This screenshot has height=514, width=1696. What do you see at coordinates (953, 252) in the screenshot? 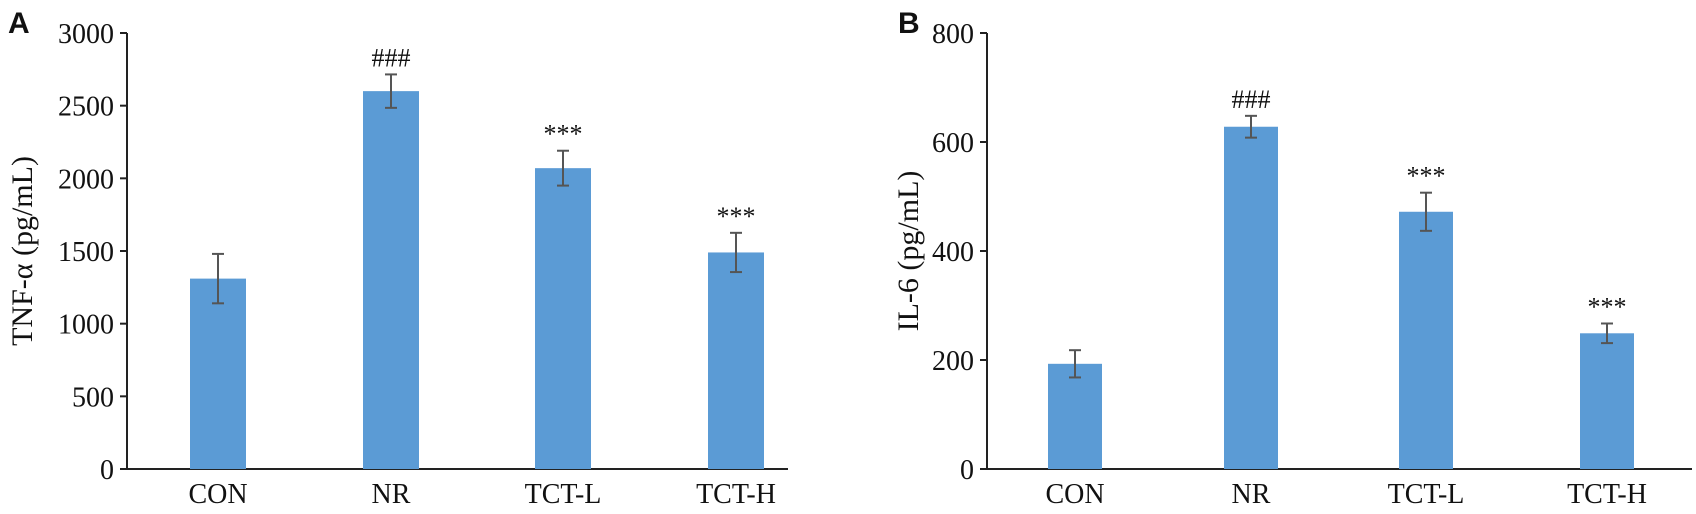
I see `y-tick-label: 400` at bounding box center [953, 252].